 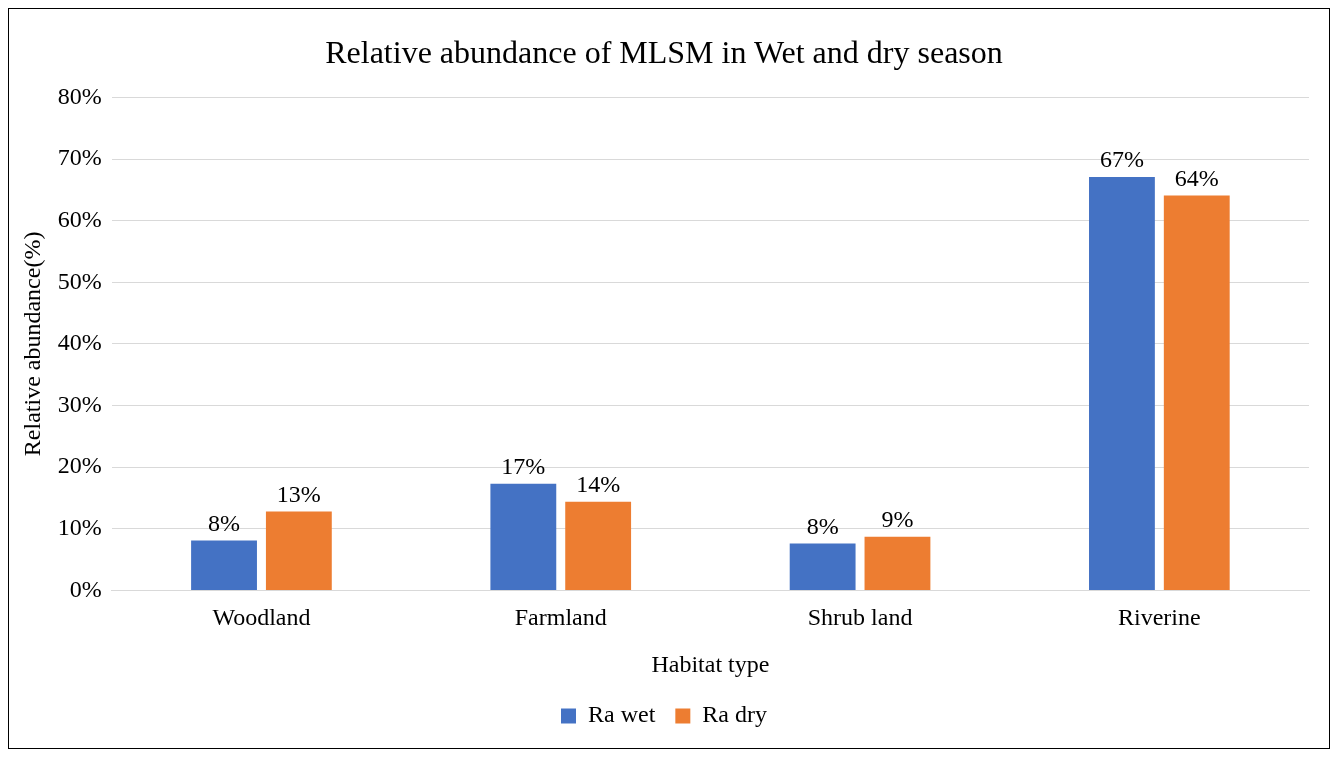 I want to click on data-label: 13%, so click(x=298, y=493).